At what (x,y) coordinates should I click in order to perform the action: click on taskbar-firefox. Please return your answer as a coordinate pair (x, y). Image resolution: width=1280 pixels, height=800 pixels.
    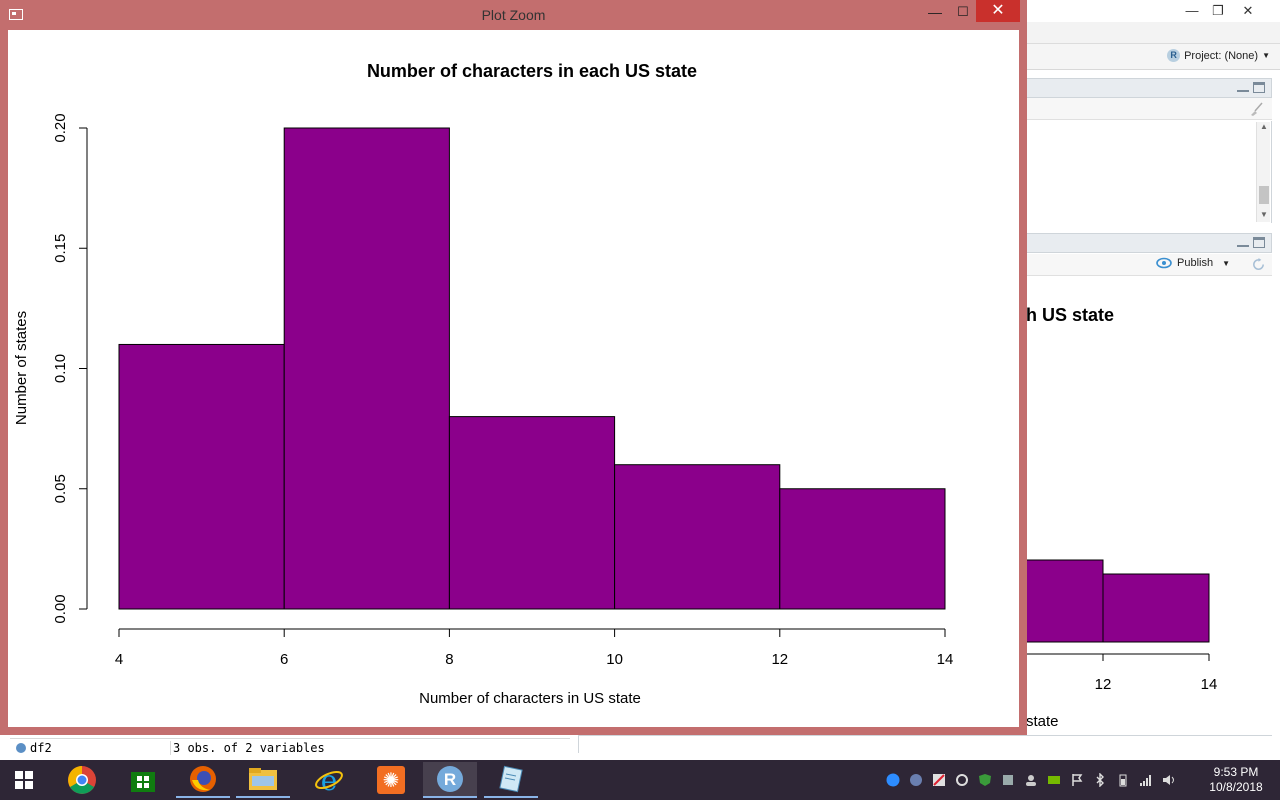
    Looking at the image, I should click on (203, 780).